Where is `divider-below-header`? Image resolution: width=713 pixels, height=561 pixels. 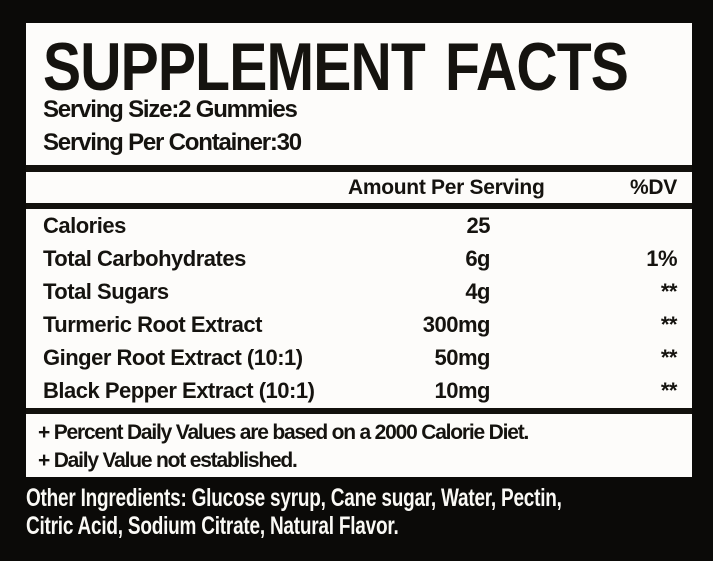
divider-below-header is located at coordinates (359, 206).